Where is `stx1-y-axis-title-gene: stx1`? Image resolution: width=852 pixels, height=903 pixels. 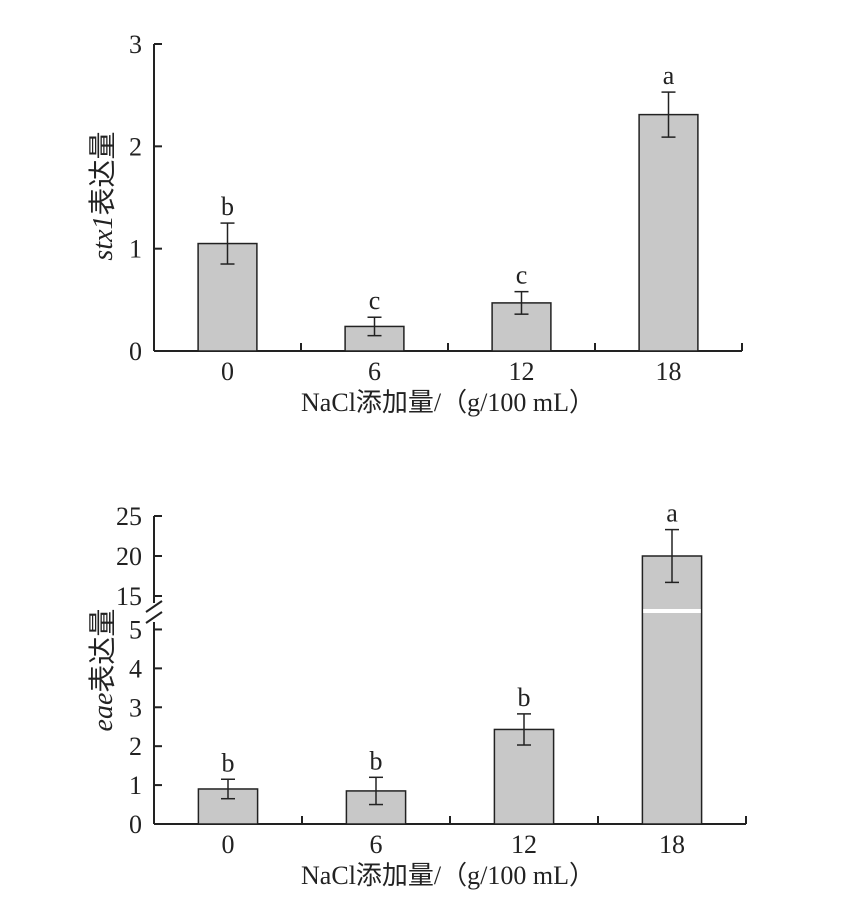
stx1-y-axis-title-gene: stx1 is located at coordinates (103, 237).